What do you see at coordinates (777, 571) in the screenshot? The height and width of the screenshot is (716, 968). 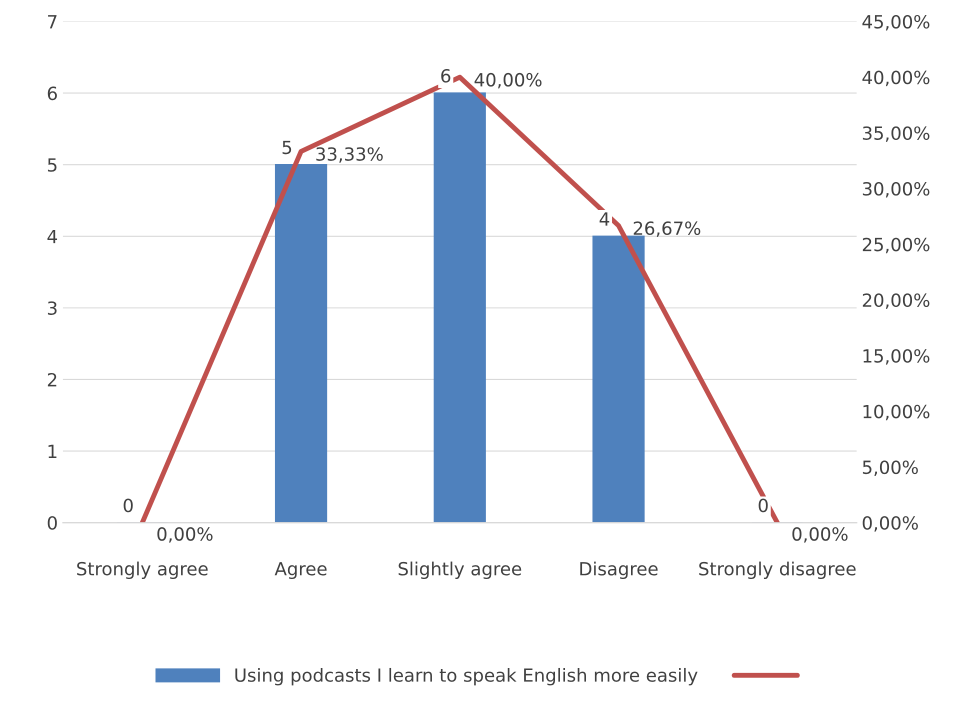 I see `x-tick-label: Strongly disagree` at bounding box center [777, 571].